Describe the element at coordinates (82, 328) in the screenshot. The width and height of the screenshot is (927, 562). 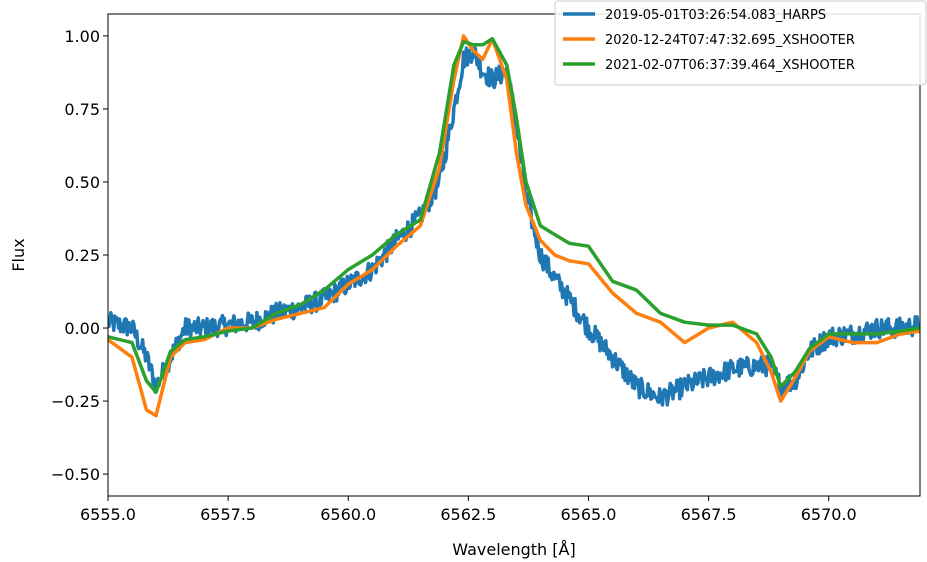
I see `y-tick-label: 0.00` at that location.